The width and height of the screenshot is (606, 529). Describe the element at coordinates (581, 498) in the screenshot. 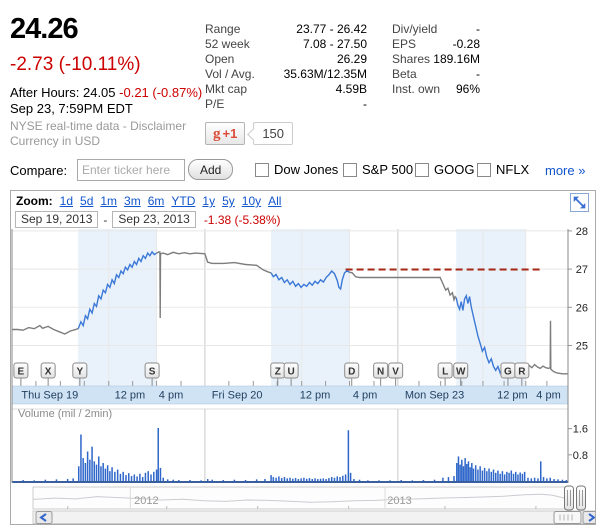

I see `range-handle-right` at that location.